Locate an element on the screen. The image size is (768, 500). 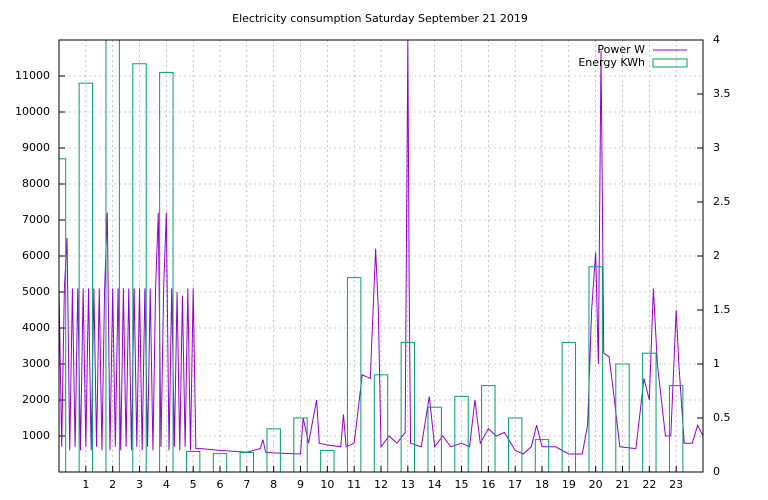
x-tick-label: 21 is located at coordinates (623, 484).